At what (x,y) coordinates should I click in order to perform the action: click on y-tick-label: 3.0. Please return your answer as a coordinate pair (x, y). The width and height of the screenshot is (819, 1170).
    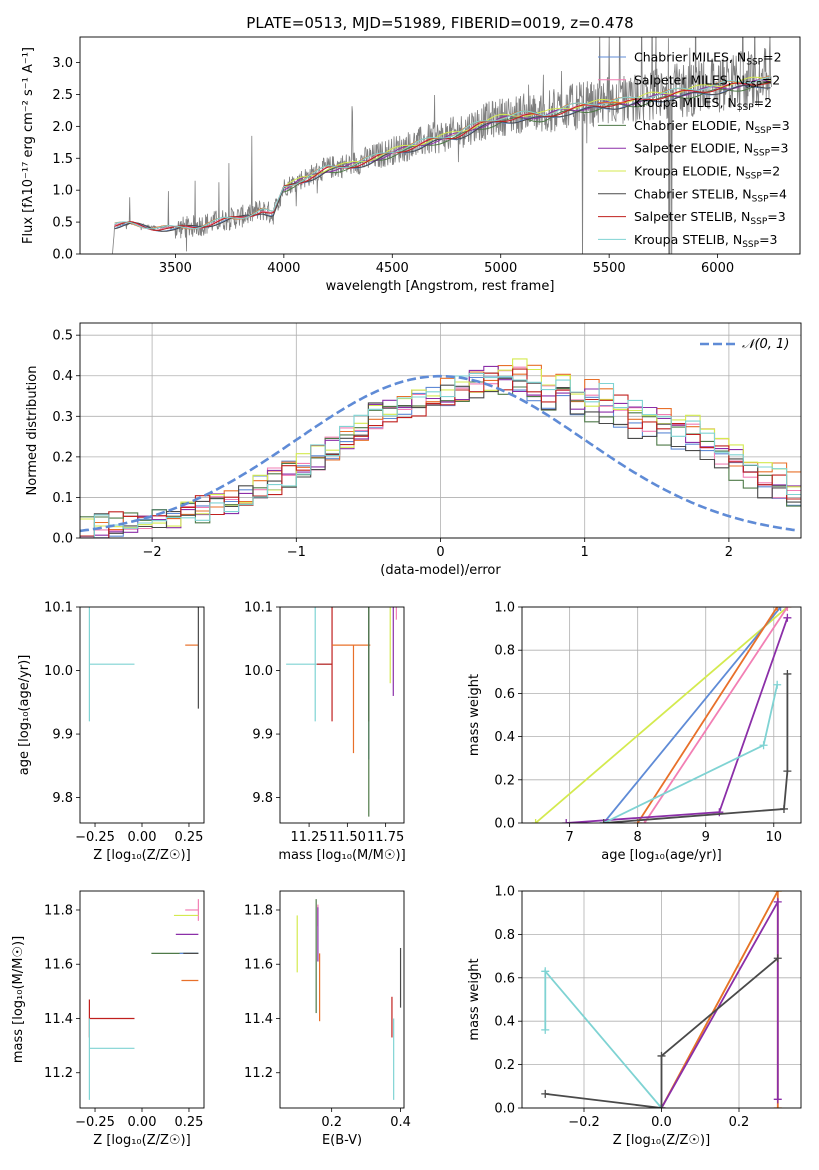
    Looking at the image, I should click on (62, 63).